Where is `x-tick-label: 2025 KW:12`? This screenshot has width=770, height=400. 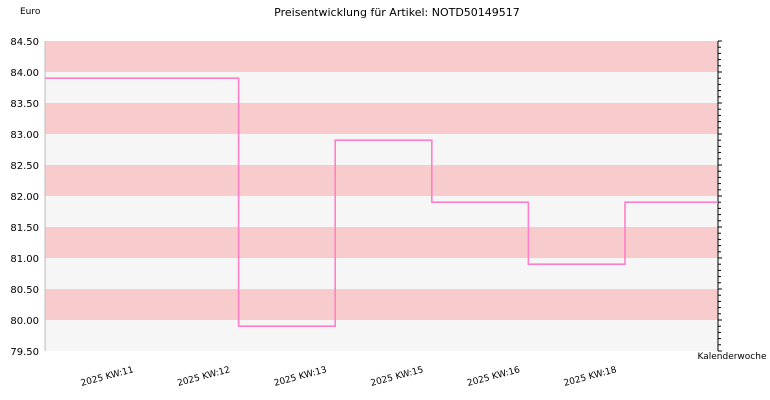
x-tick-label: 2025 KW:12 is located at coordinates (203, 377).